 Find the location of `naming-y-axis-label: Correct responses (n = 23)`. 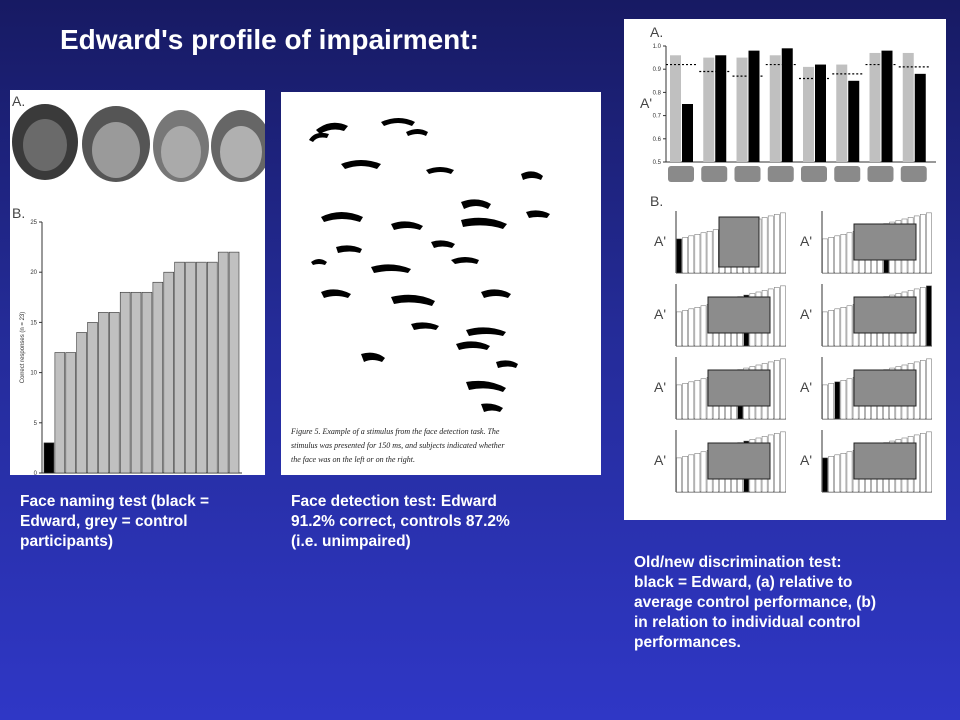

naming-y-axis-label: Correct responses (n = 23) is located at coordinates (23, 348).